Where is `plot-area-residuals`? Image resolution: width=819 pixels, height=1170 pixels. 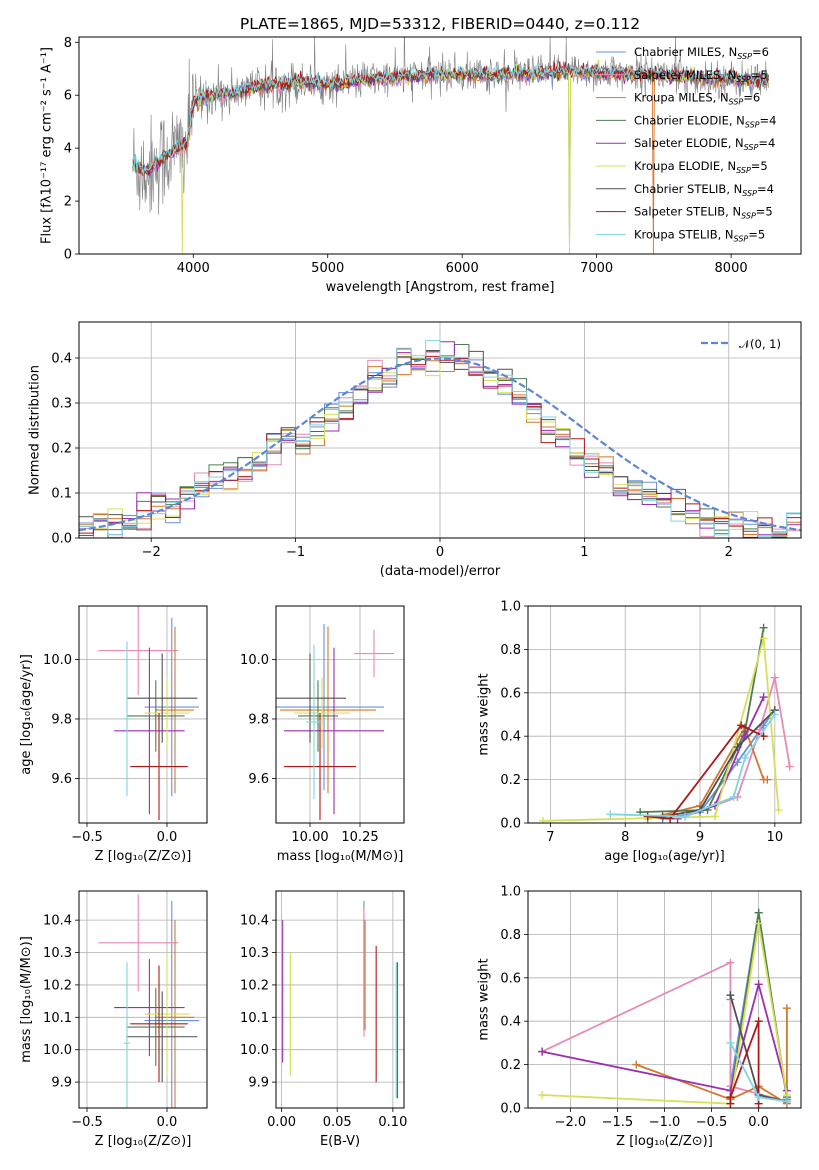 plot-area-residuals is located at coordinates (440, 439).